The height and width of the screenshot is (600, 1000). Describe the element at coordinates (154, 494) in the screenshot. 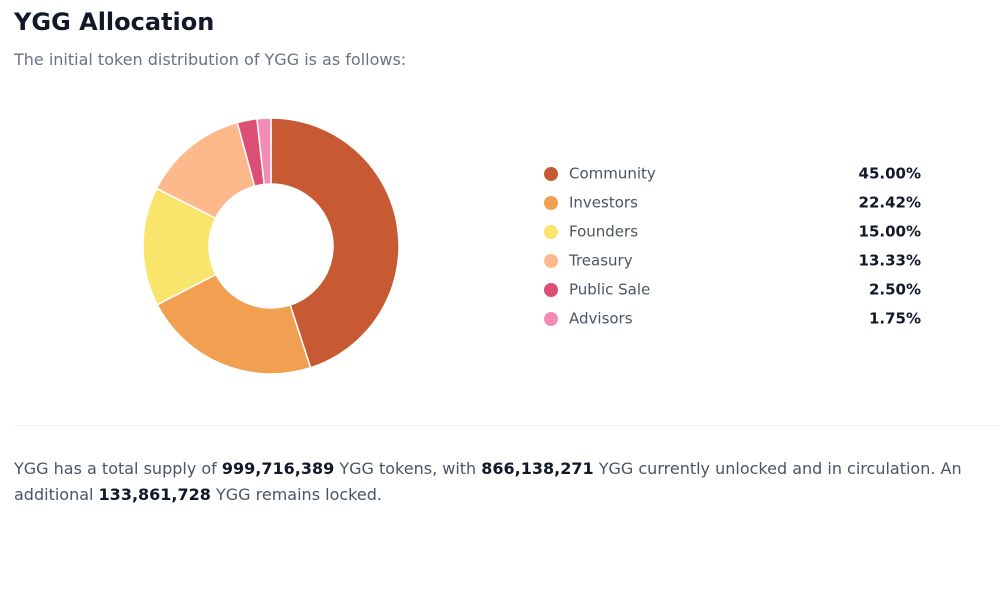

I see `locked: 133,861,728` at that location.